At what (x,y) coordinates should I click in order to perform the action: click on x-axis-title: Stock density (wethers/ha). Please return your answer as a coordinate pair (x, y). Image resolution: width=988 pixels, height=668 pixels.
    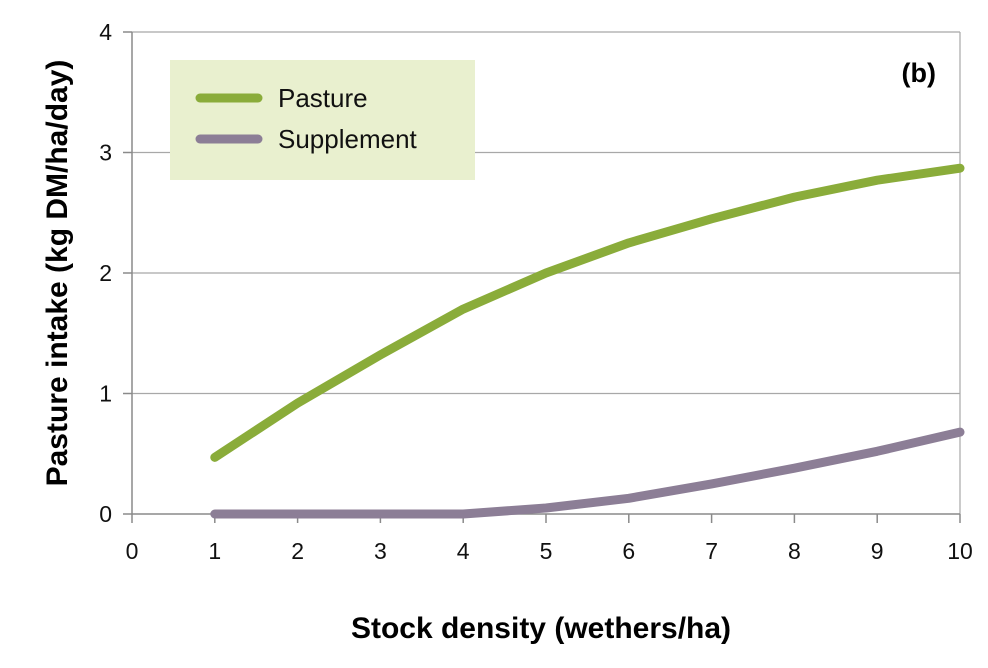
    Looking at the image, I should click on (541, 628).